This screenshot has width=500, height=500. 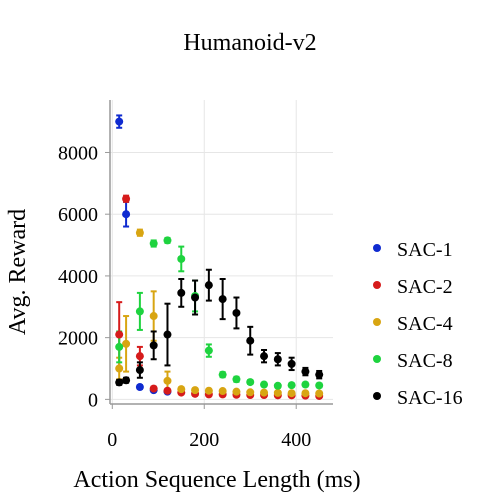 What do you see at coordinates (78, 153) in the screenshot?
I see `y-tick-label: 8000` at bounding box center [78, 153].